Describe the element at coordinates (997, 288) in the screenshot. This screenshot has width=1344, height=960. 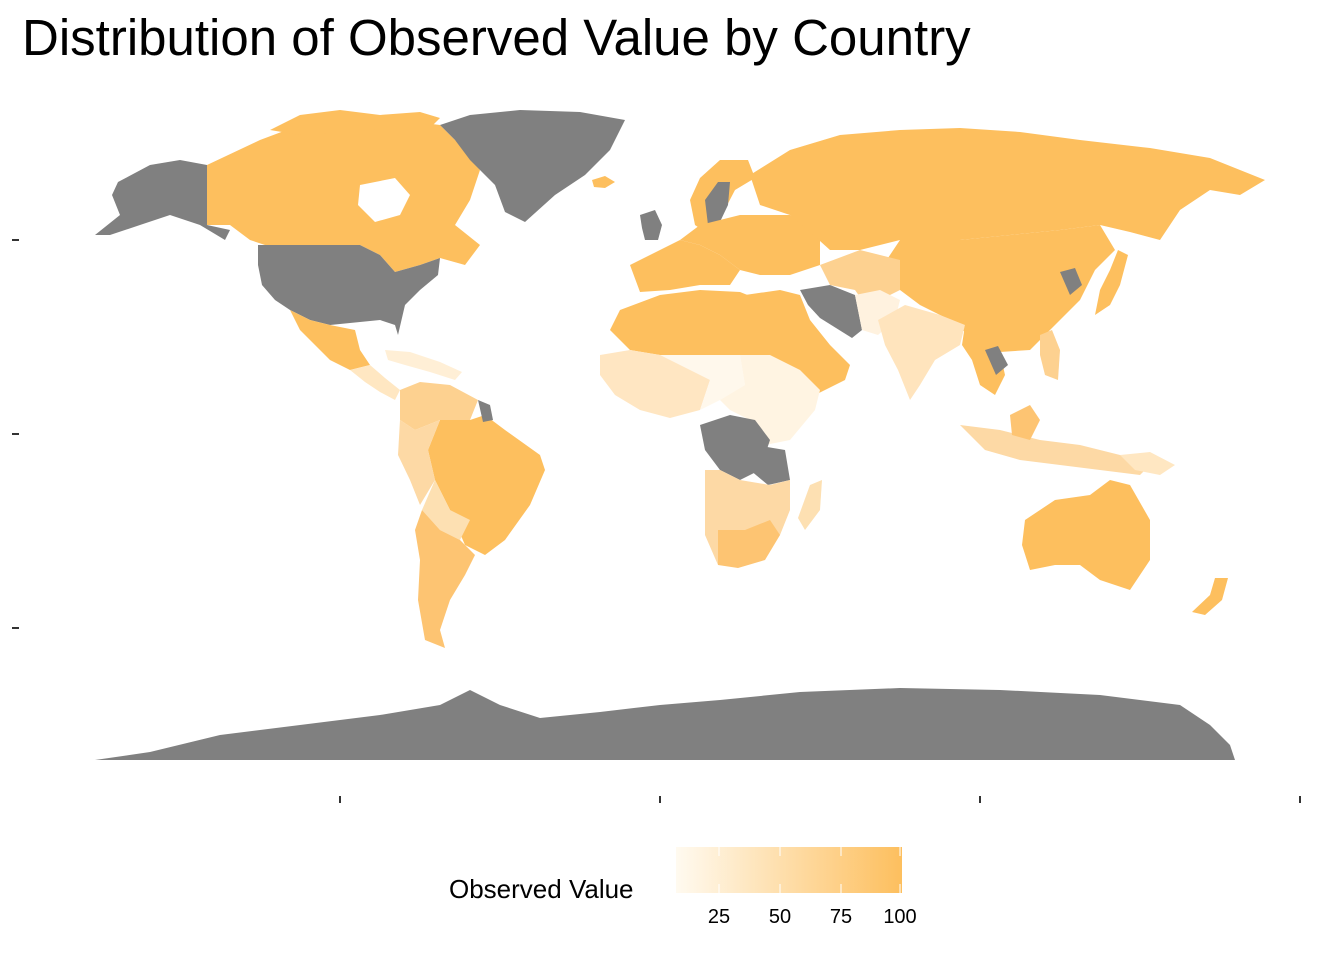
I see `region-china` at that location.